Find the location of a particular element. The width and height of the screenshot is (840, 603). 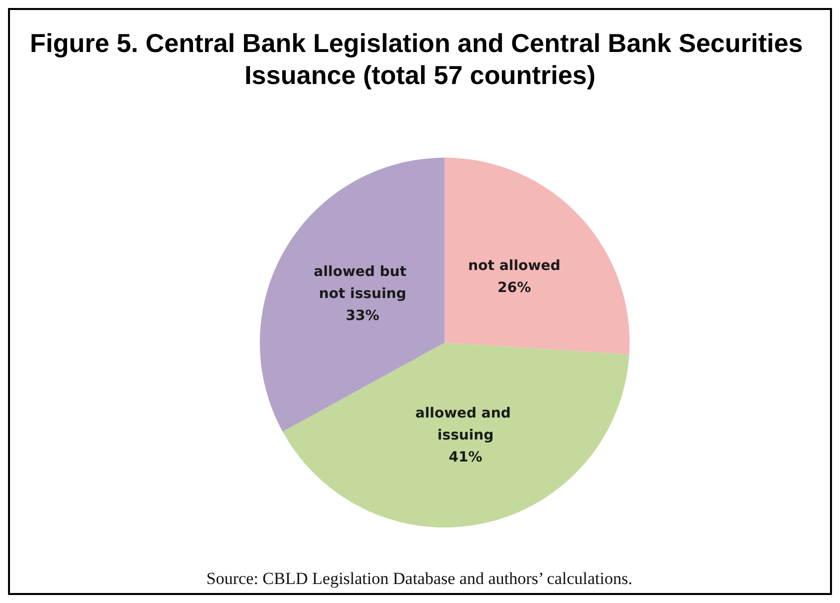

slice-label: allowed and issuing is located at coordinates (465, 425).